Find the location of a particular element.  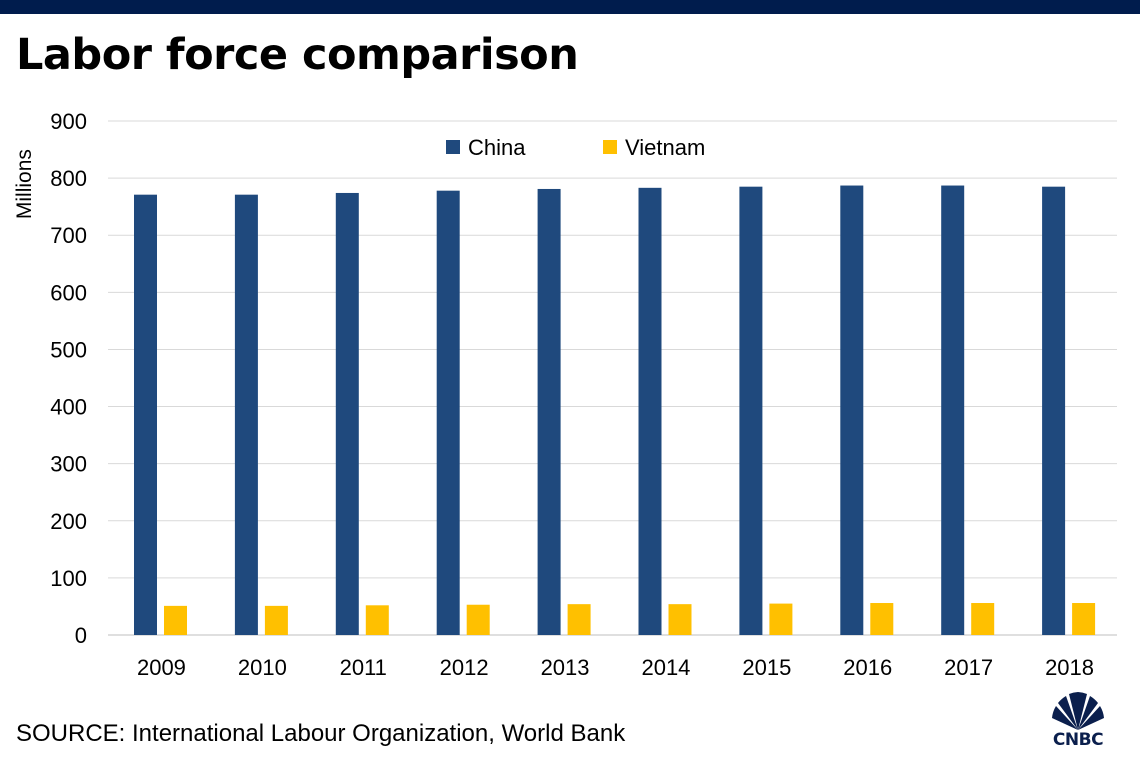

bar-vietnam-2010 is located at coordinates (276, 620).